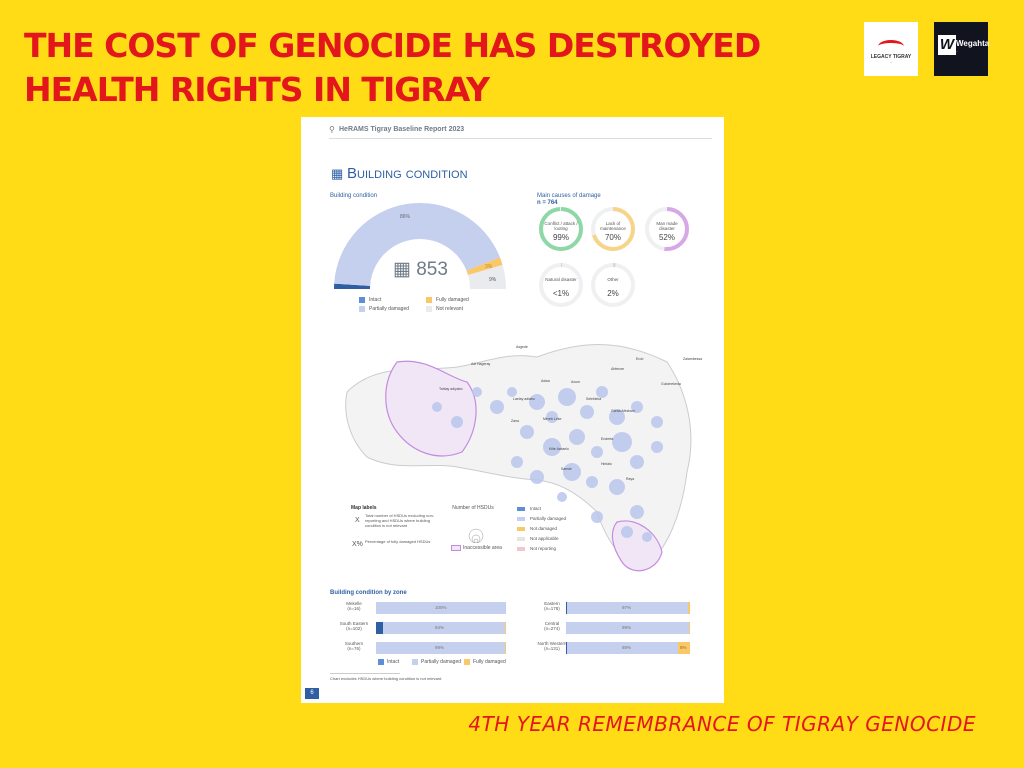 The image size is (1024, 768). Describe the element at coordinates (332, 129) in the screenshot. I see `herams-pin-icon: ⚲` at that location.